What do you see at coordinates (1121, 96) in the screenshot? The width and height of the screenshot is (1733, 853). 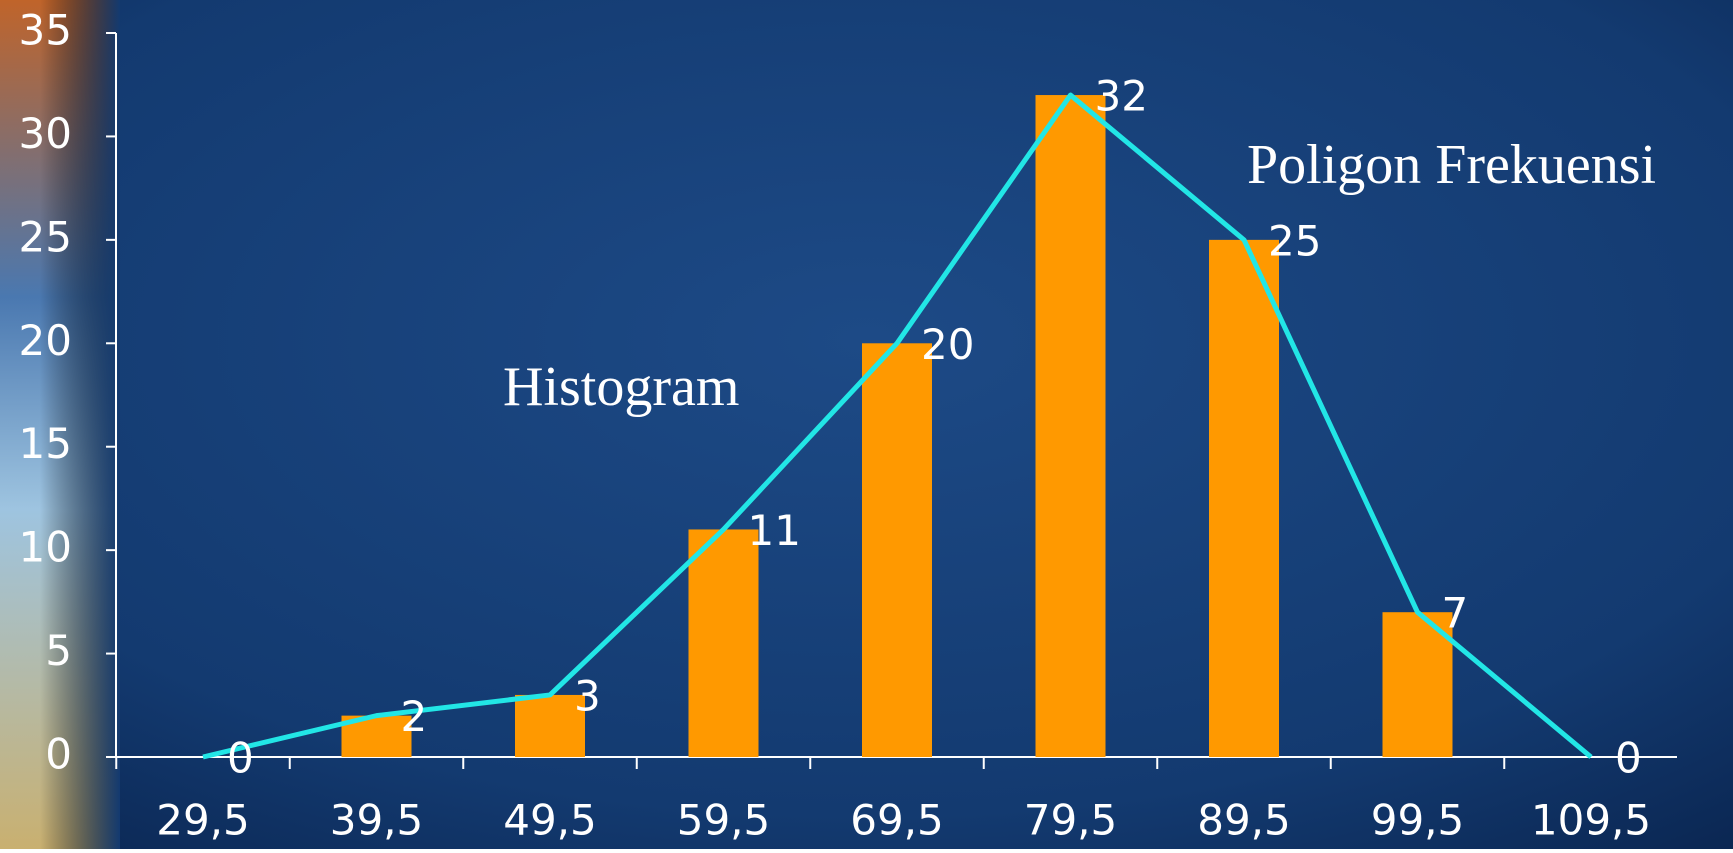 I see `data-label: 32` at bounding box center [1121, 96].